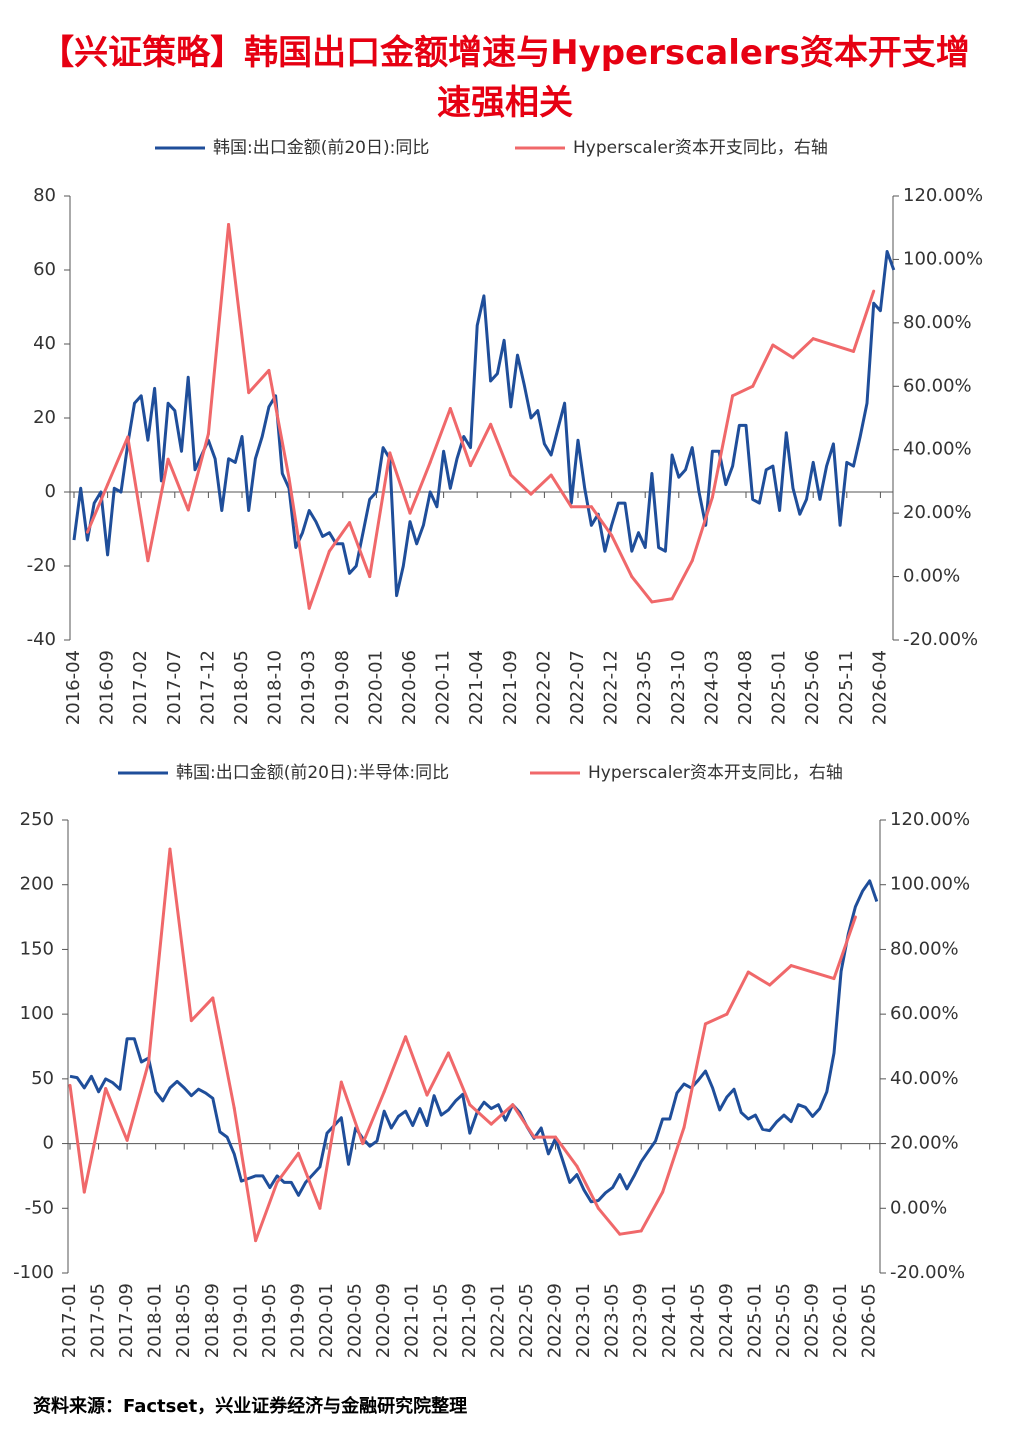 The width and height of the screenshot is (1010, 1429). I want to click on x-tick-label: 2023-05, so click(644, 687).